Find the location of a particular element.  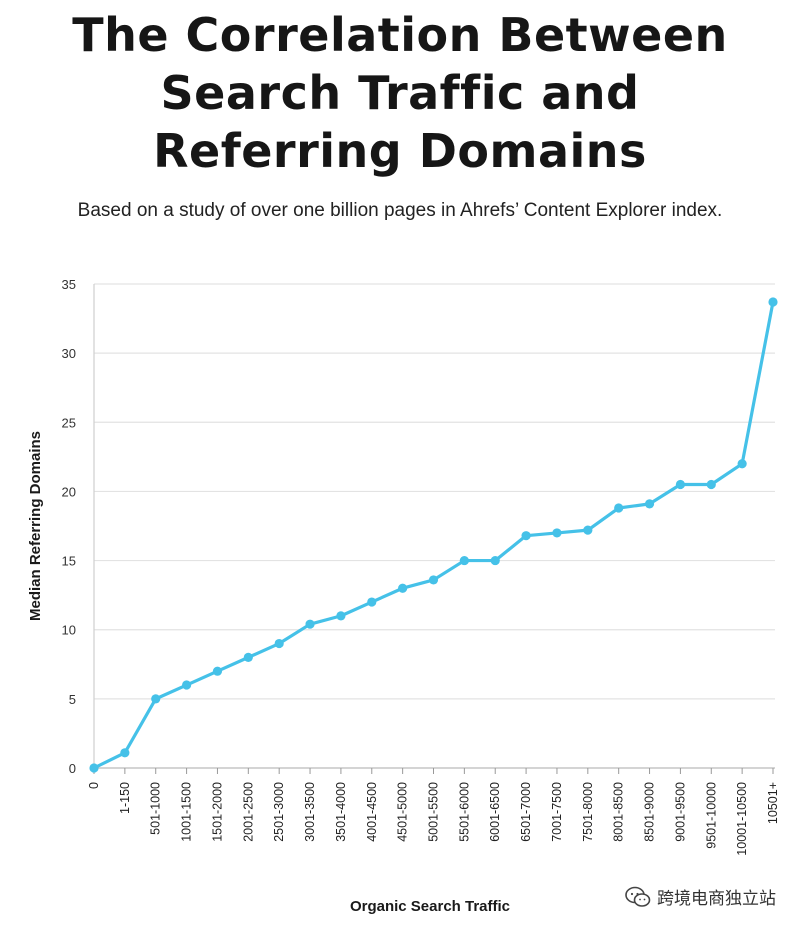

x-tick-label: 6001-6500 is located at coordinates (495, 812).